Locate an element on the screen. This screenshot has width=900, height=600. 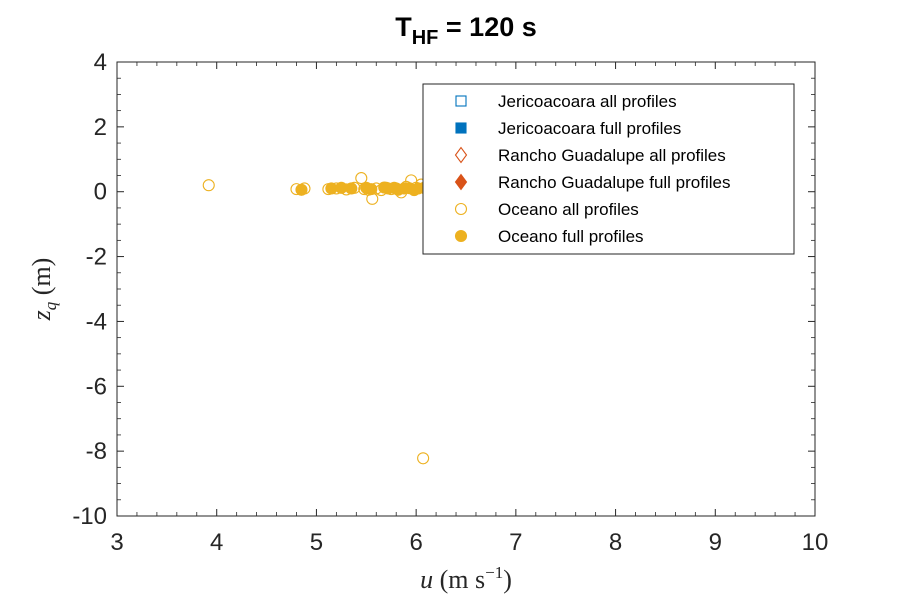
y-tick-label: 0 is located at coordinates (100, 192).